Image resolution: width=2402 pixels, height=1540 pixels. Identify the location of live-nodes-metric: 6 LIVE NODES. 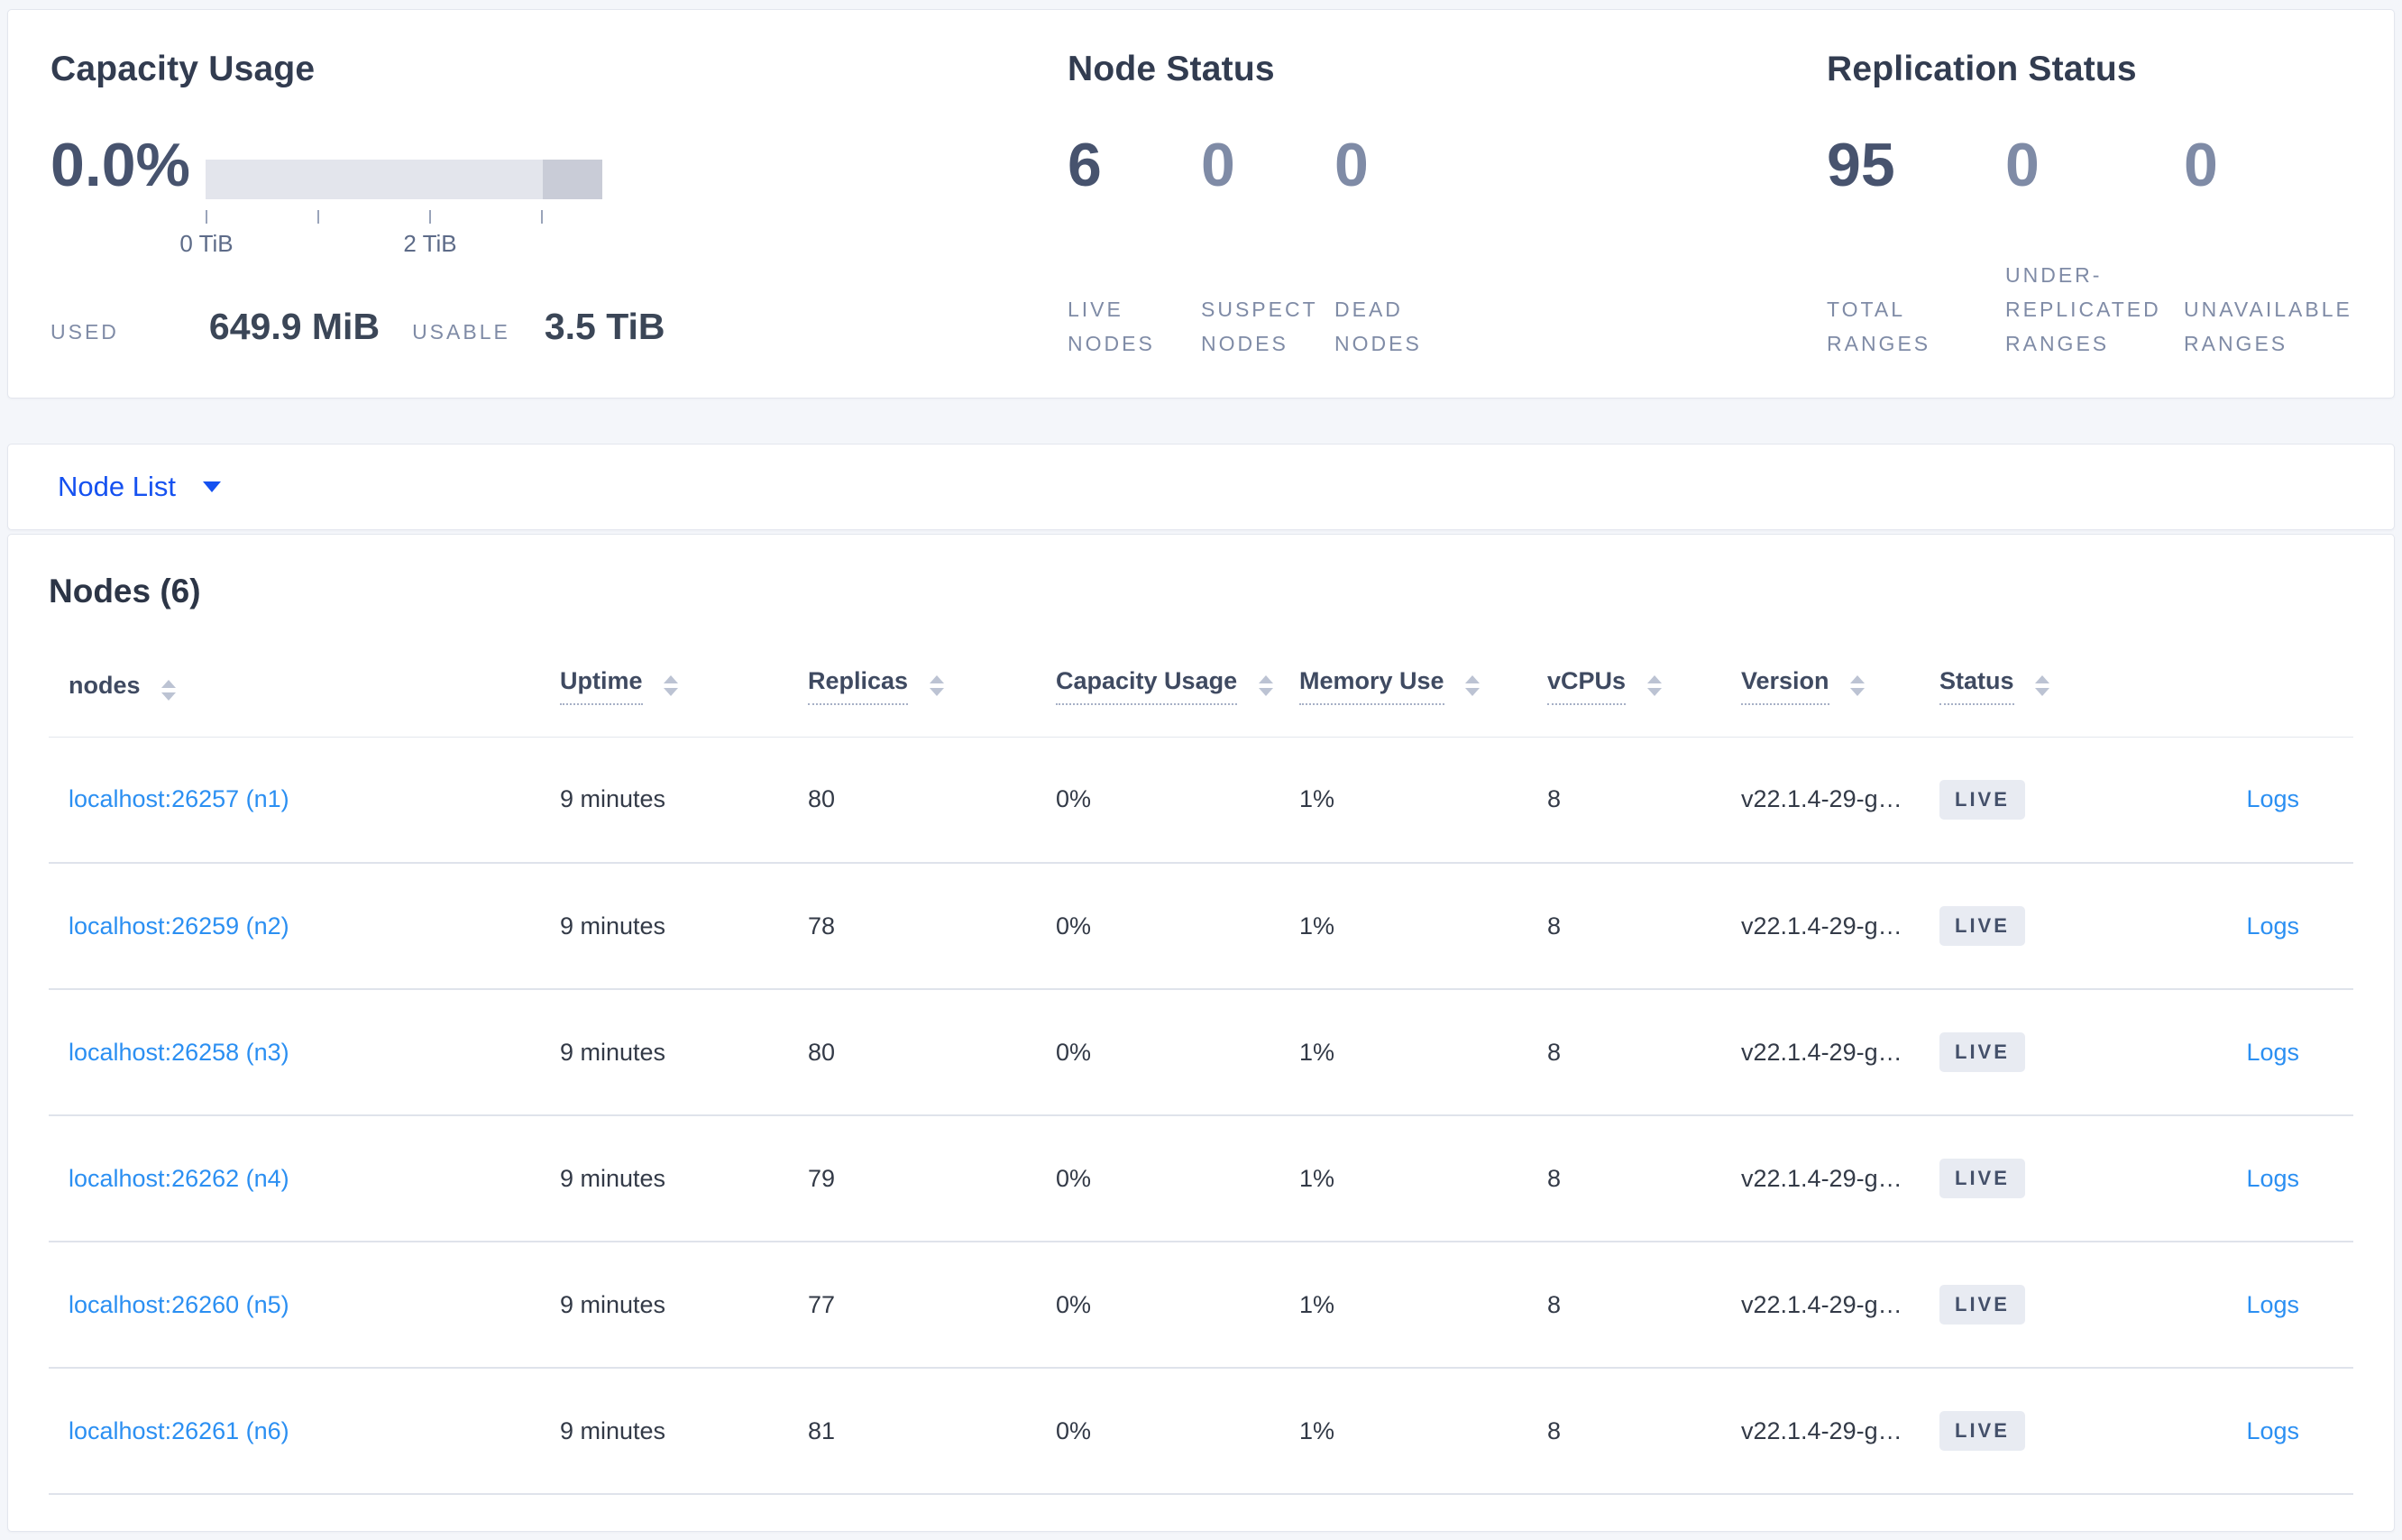
(1134, 248).